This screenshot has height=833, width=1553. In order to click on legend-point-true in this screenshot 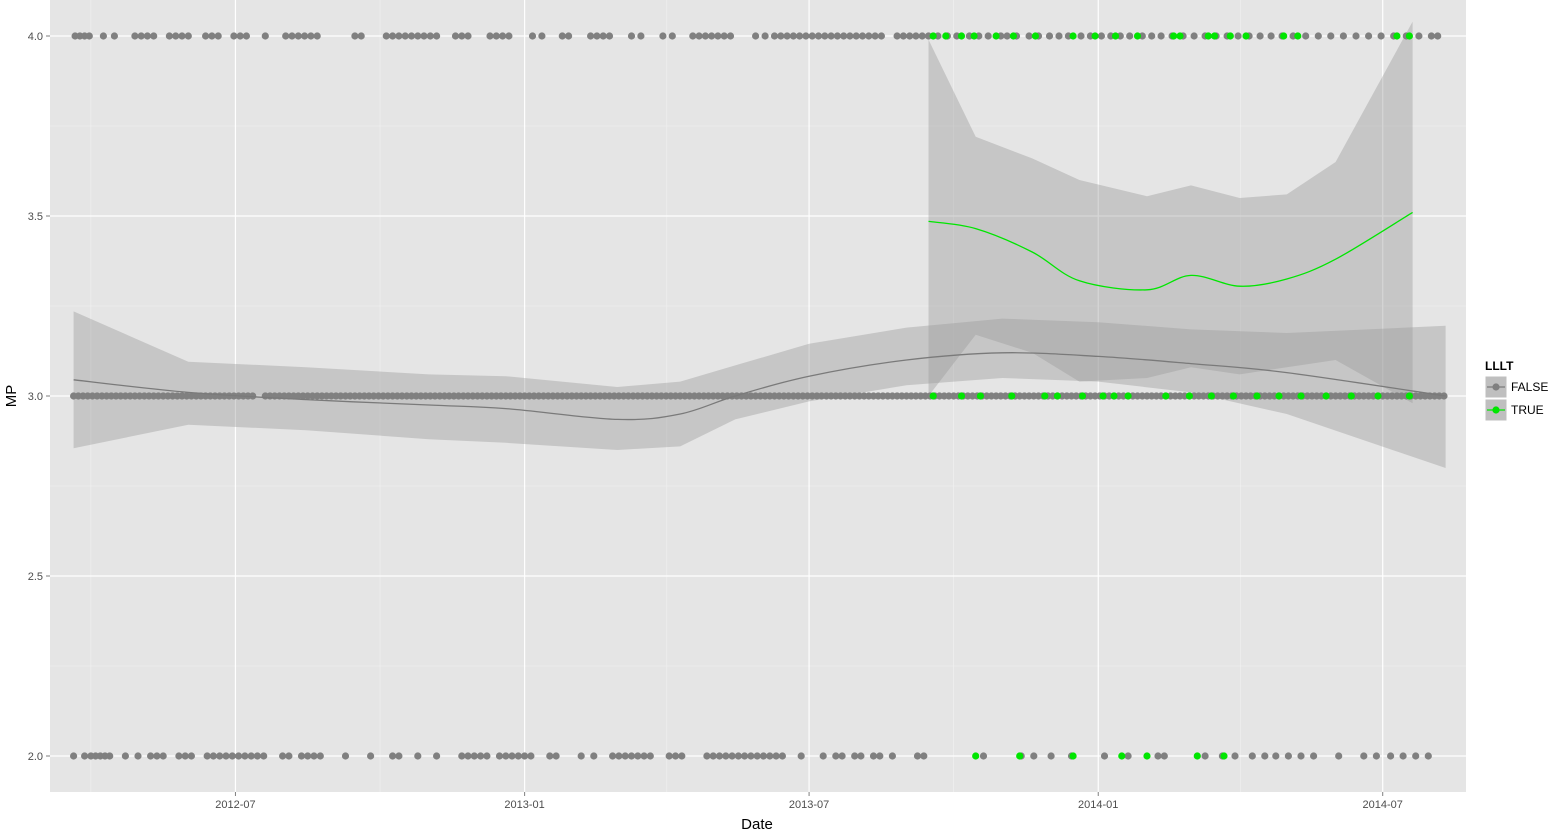, I will do `click(1496, 410)`.